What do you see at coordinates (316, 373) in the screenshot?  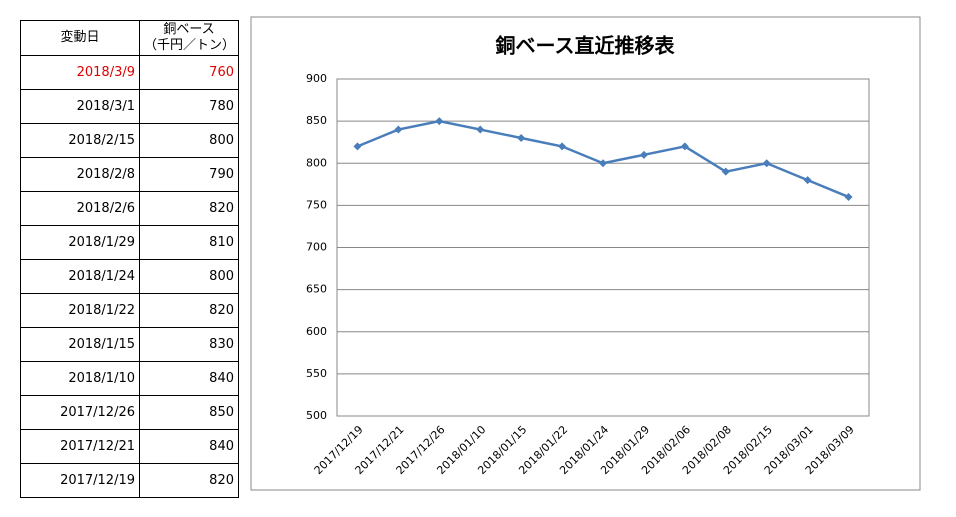 I see `y-tick-label: 550` at bounding box center [316, 373].